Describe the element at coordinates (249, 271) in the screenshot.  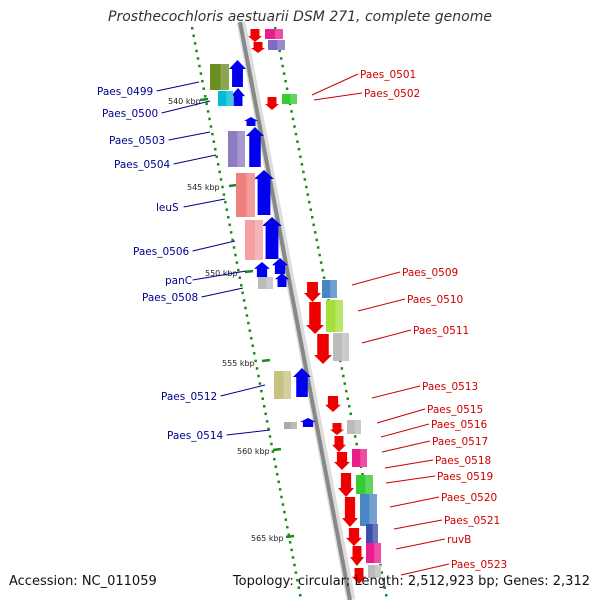
I see `scale-tick` at that location.